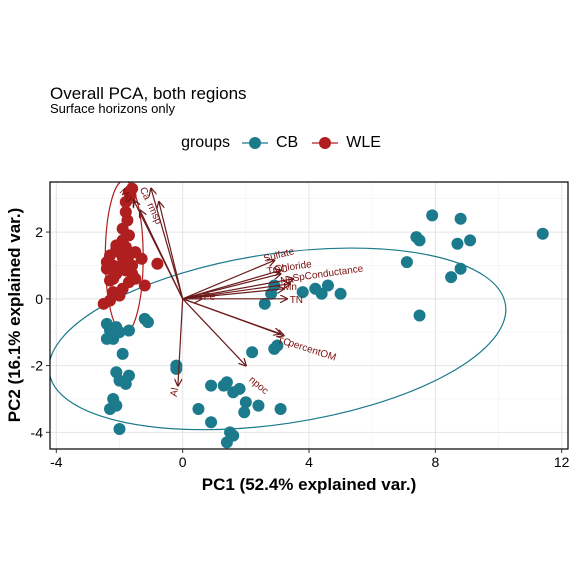  Describe the element at coordinates (145, 194) in the screenshot. I see `loading-label: Ca` at that location.